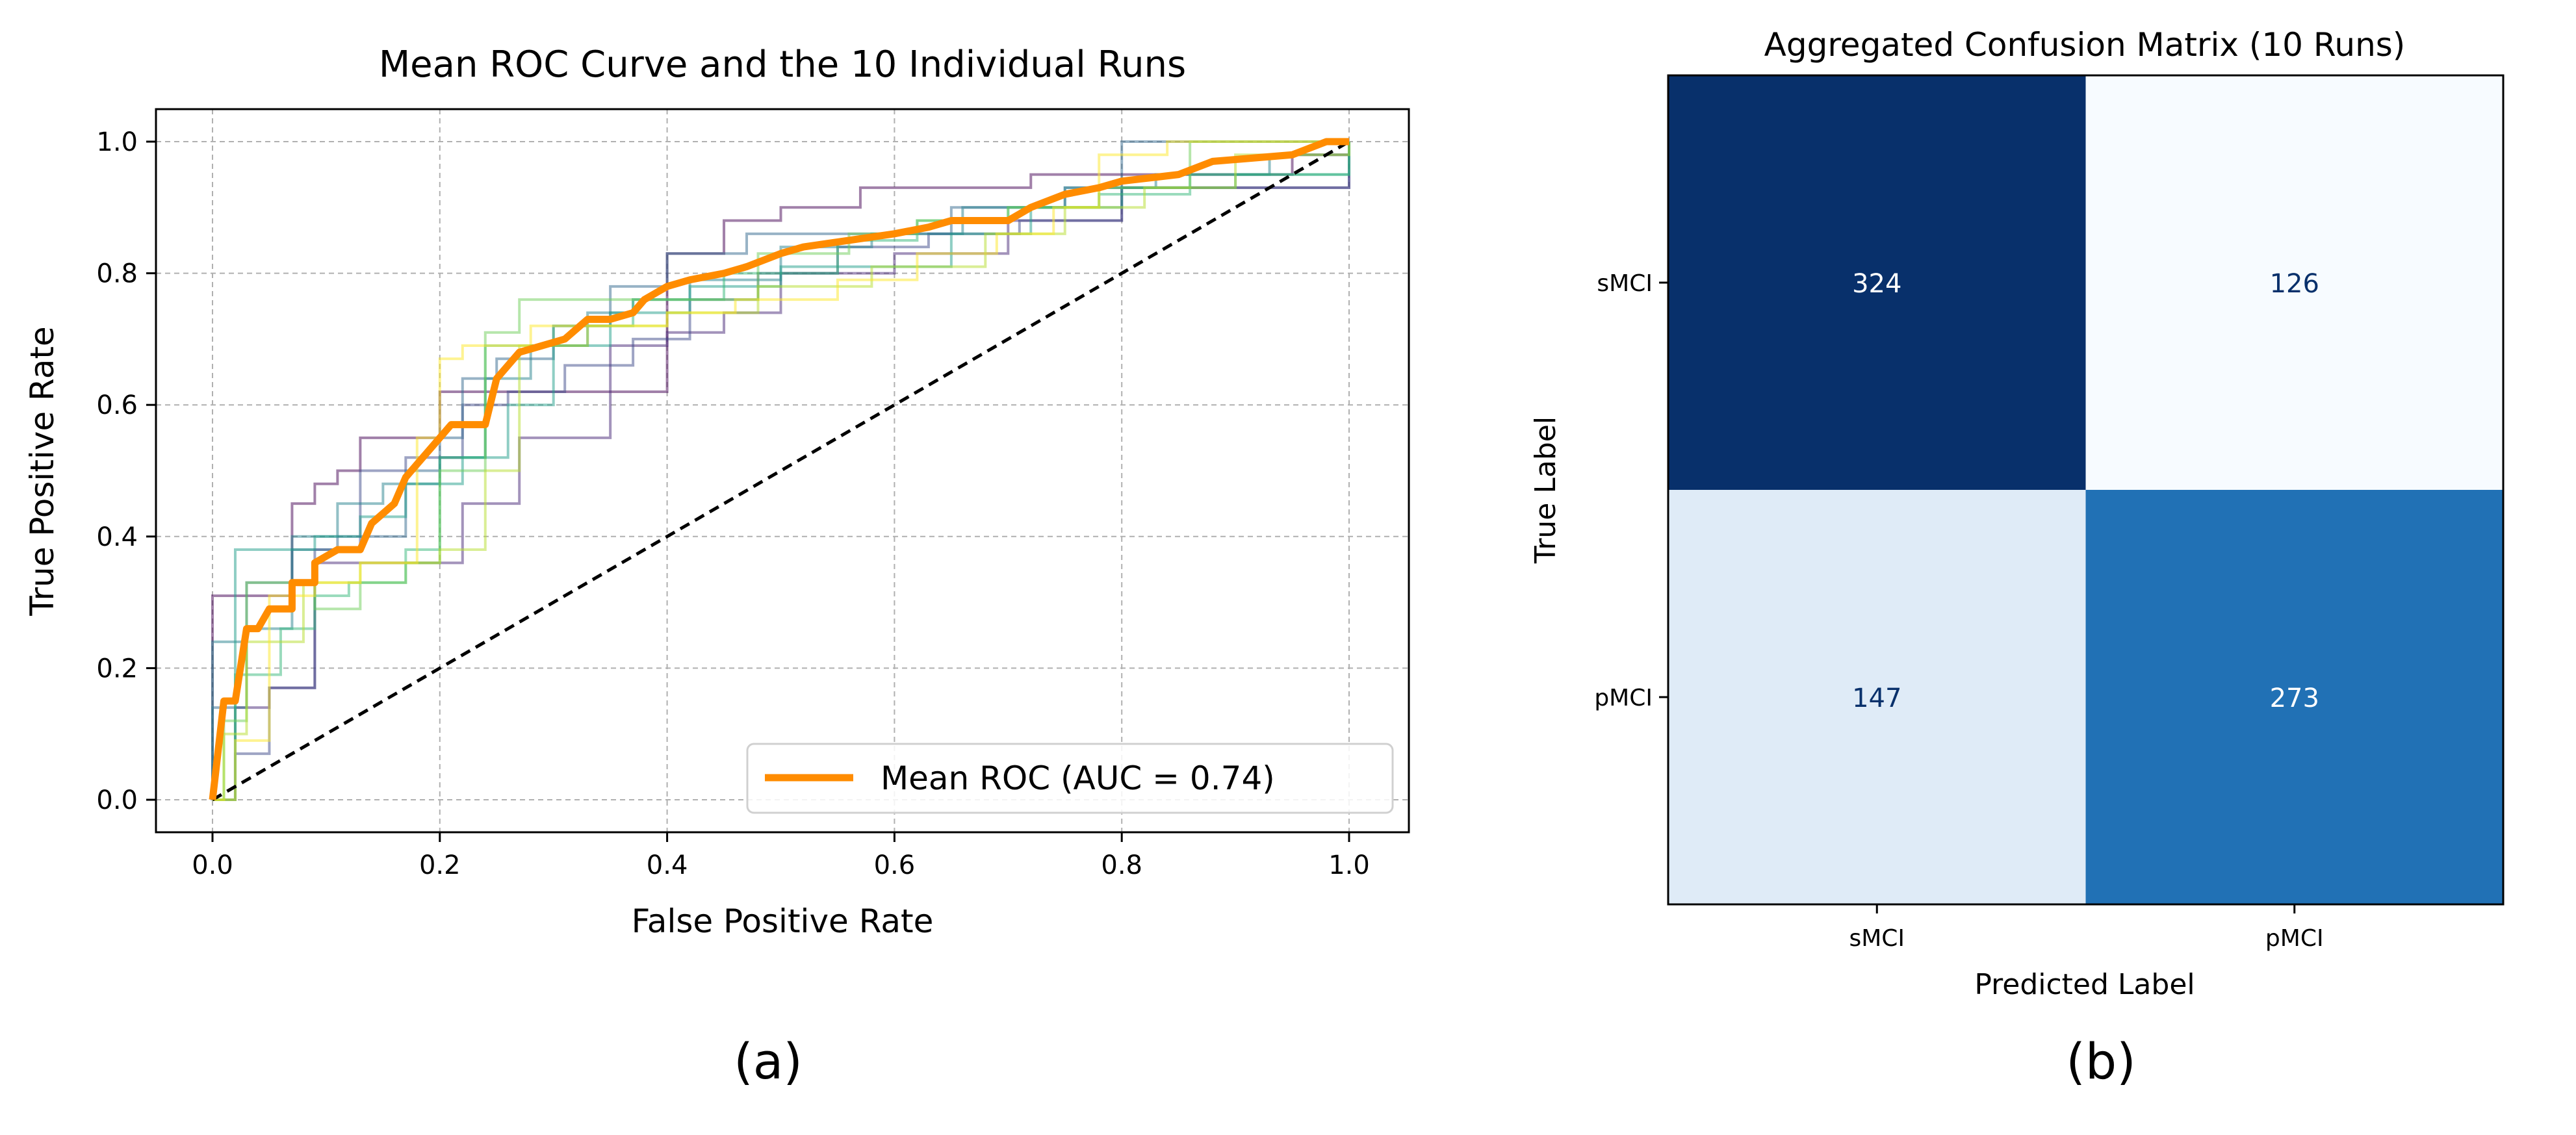 Image resolution: width=2576 pixels, height=1135 pixels. Describe the element at coordinates (667, 865) in the screenshot. I see `x-tick-label: 0.4` at that location.